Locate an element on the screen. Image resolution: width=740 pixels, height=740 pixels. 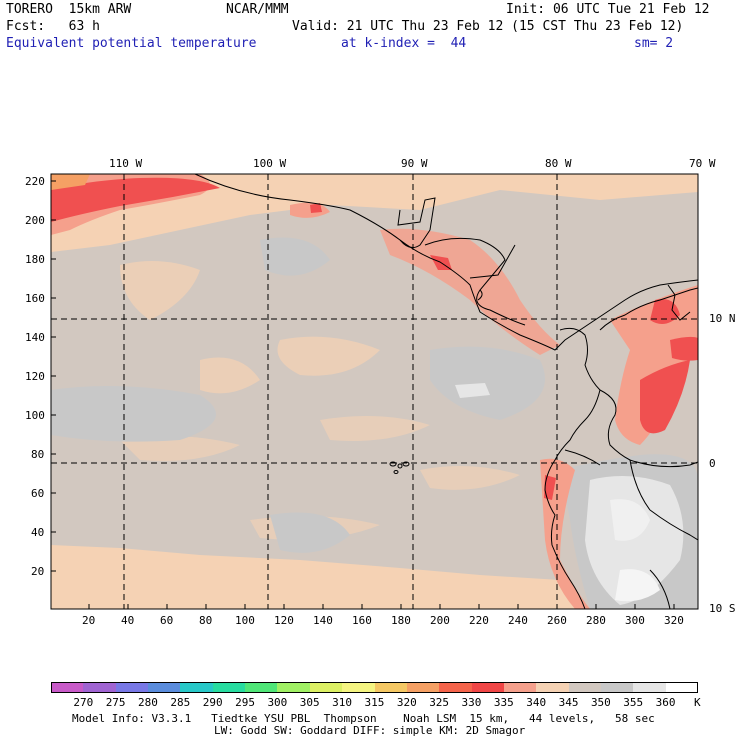
colorbar-label: 315 is located at coordinates (374, 702).